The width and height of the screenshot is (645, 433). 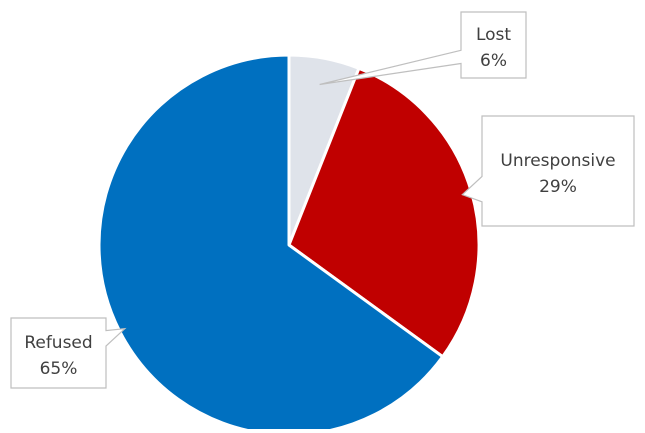 I want to click on callout-box-unresponsive, so click(x=548, y=171).